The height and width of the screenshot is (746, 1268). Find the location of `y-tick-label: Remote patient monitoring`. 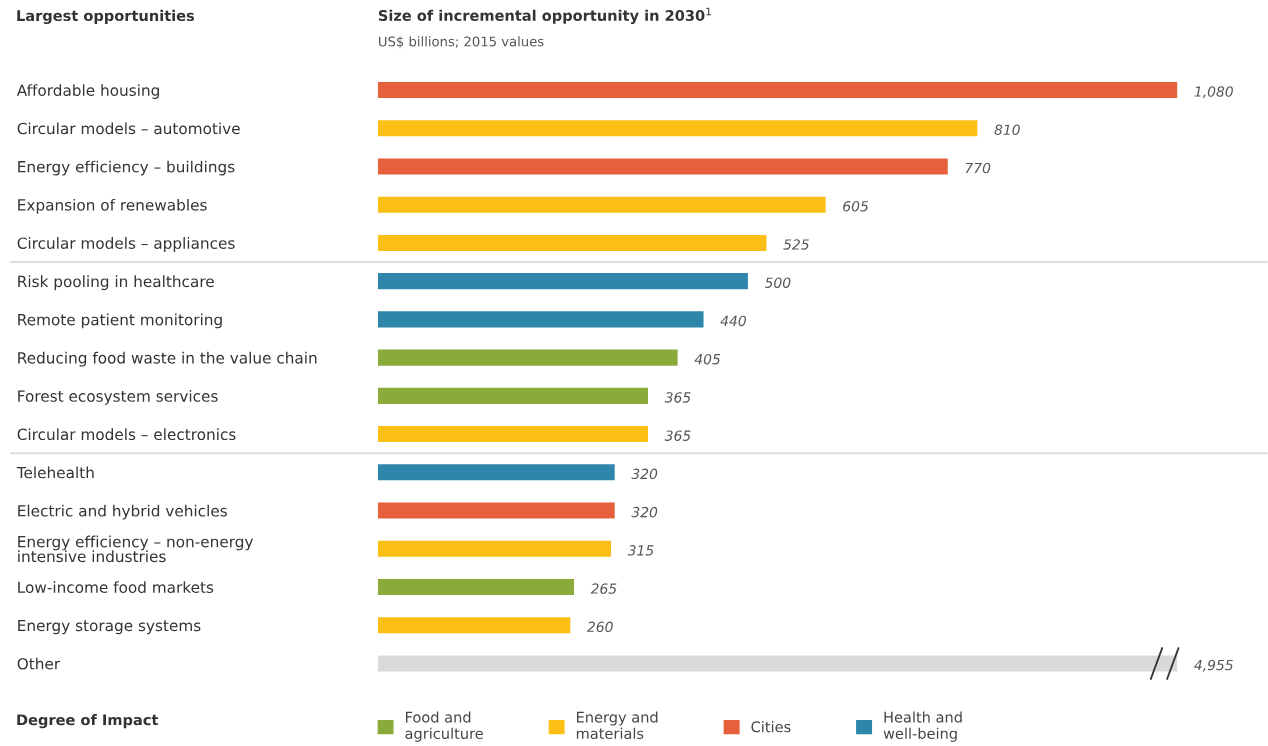

y-tick-label: Remote patient monitoring is located at coordinates (120, 321).